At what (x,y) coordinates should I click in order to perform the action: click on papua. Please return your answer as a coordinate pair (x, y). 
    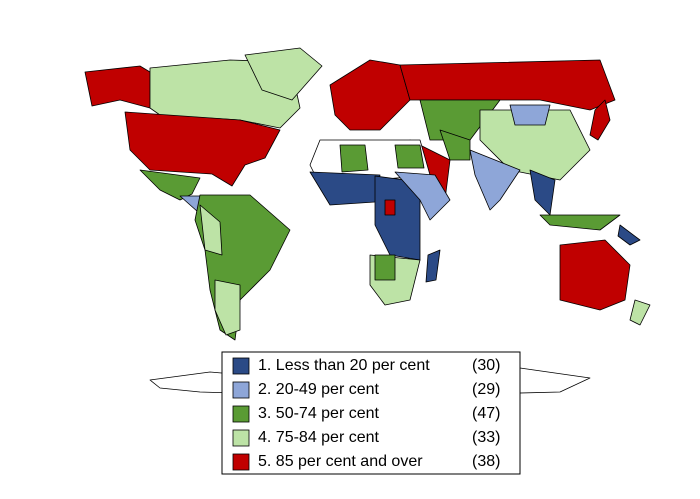
    Looking at the image, I should click on (629, 235).